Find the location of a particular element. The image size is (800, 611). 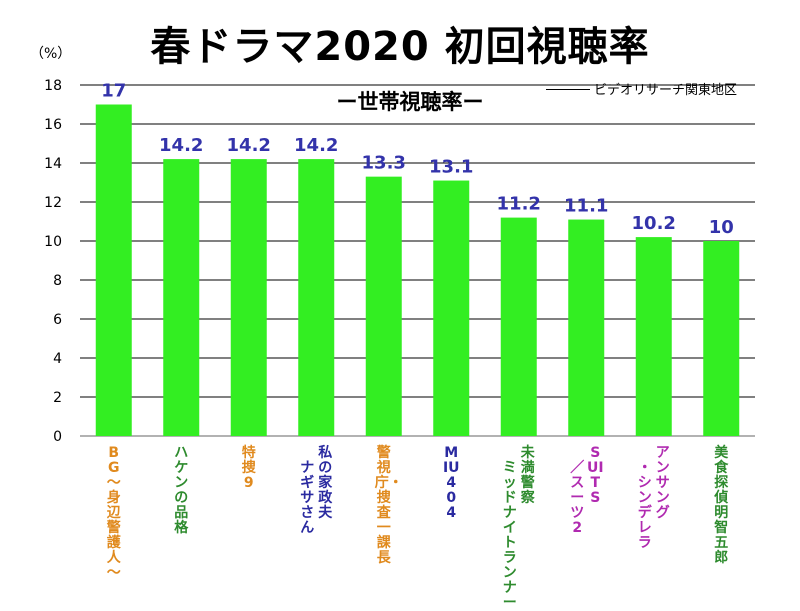

y-tick-label: 6 is located at coordinates (57, 320).